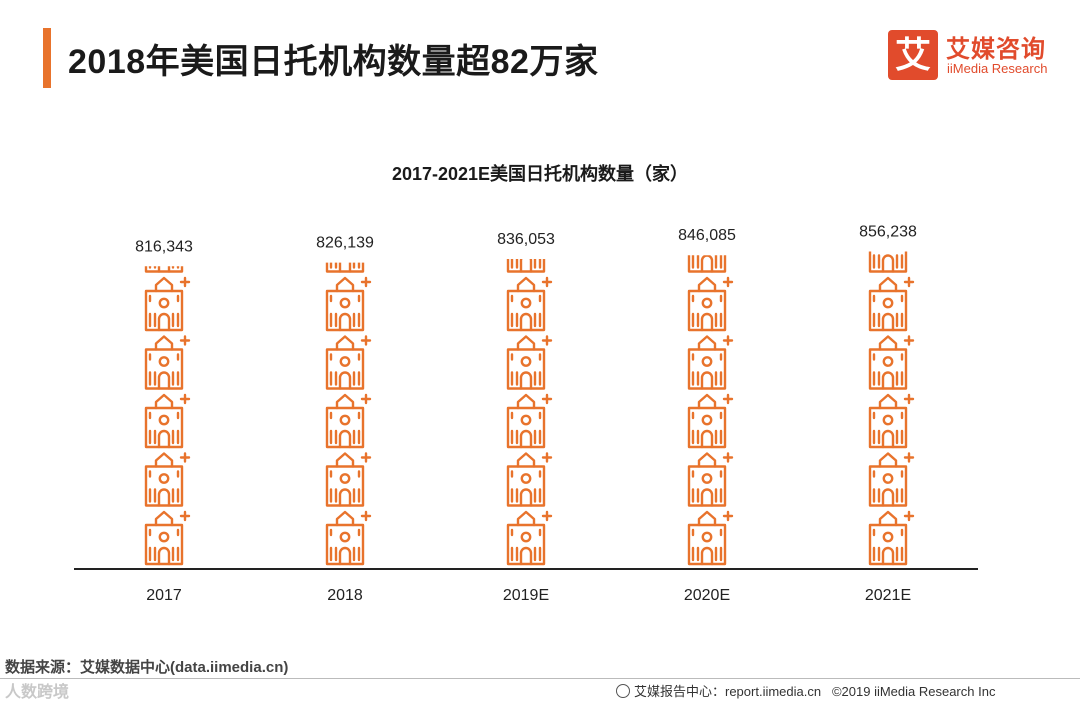 The height and width of the screenshot is (702, 1080). What do you see at coordinates (997, 68) in the screenshot?
I see `logo-english-name: iiMedia Research` at bounding box center [997, 68].